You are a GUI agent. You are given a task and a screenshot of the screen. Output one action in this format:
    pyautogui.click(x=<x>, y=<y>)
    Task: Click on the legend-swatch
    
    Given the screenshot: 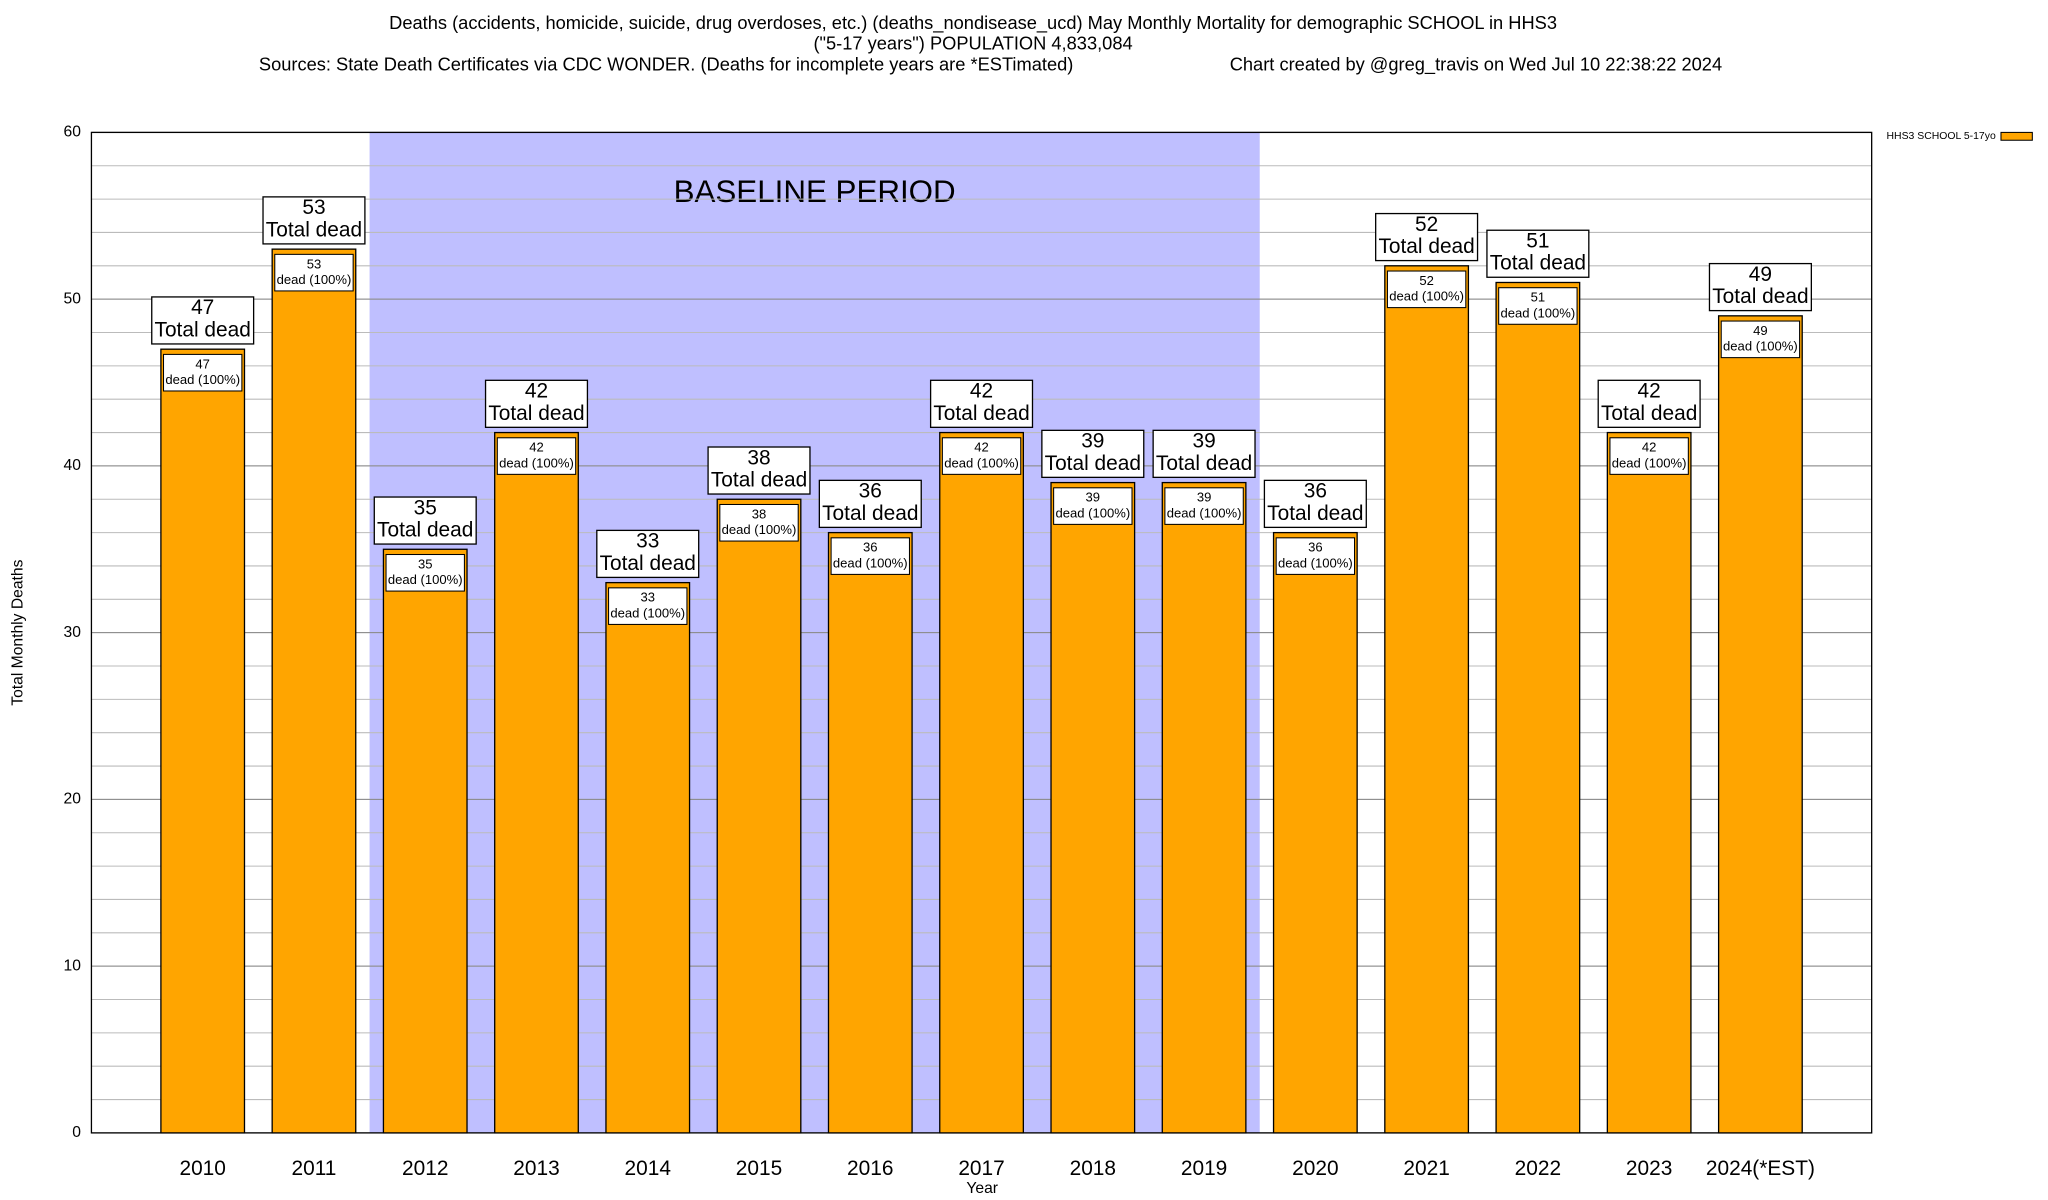 What is the action you would take?
    pyautogui.click(x=2016, y=136)
    